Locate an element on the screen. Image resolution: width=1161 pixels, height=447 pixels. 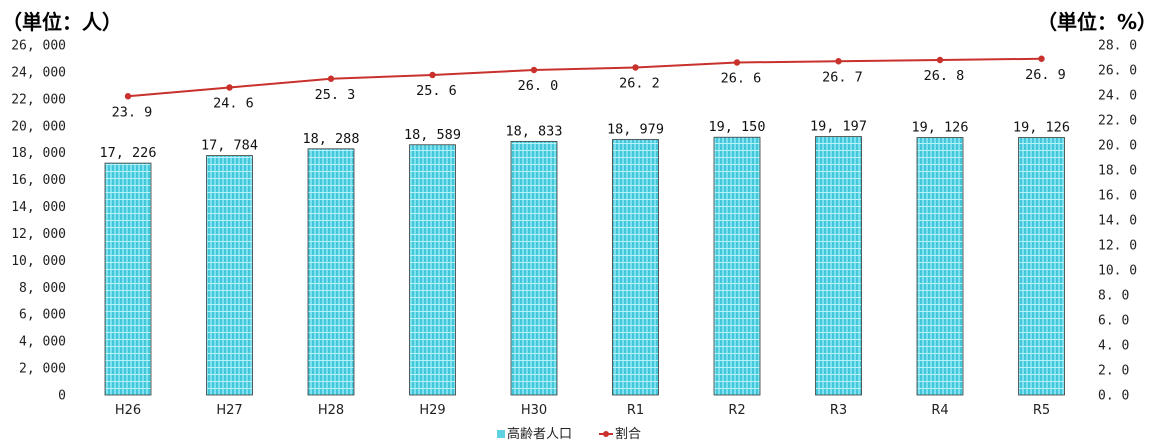
left-axis-tick-label: 18, 000 is located at coordinates (38, 153).